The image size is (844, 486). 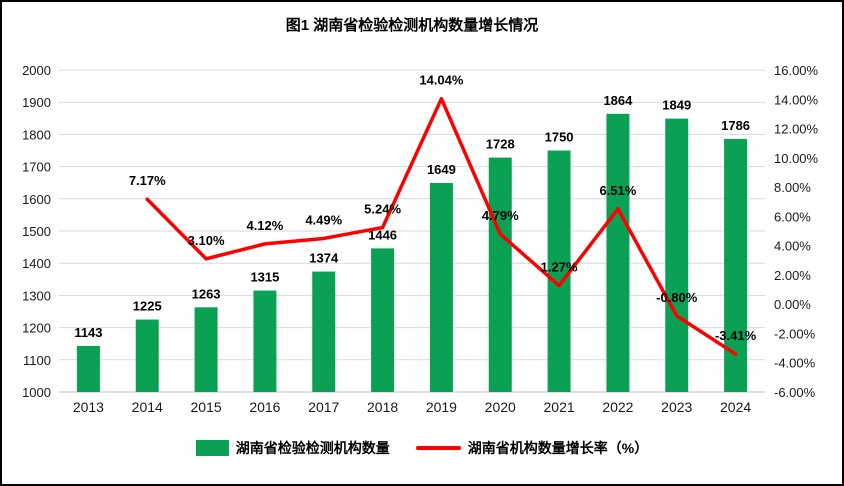 What do you see at coordinates (36, 295) in the screenshot?
I see `left-axis-tick: 1300` at bounding box center [36, 295].